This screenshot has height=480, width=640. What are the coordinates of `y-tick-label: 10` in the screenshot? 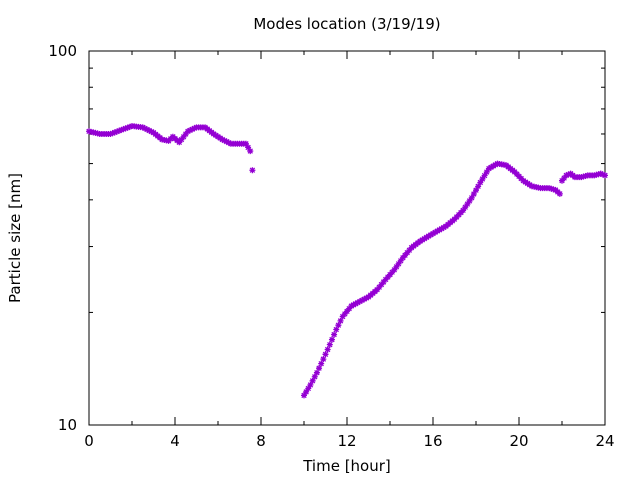 It's located at (67, 425).